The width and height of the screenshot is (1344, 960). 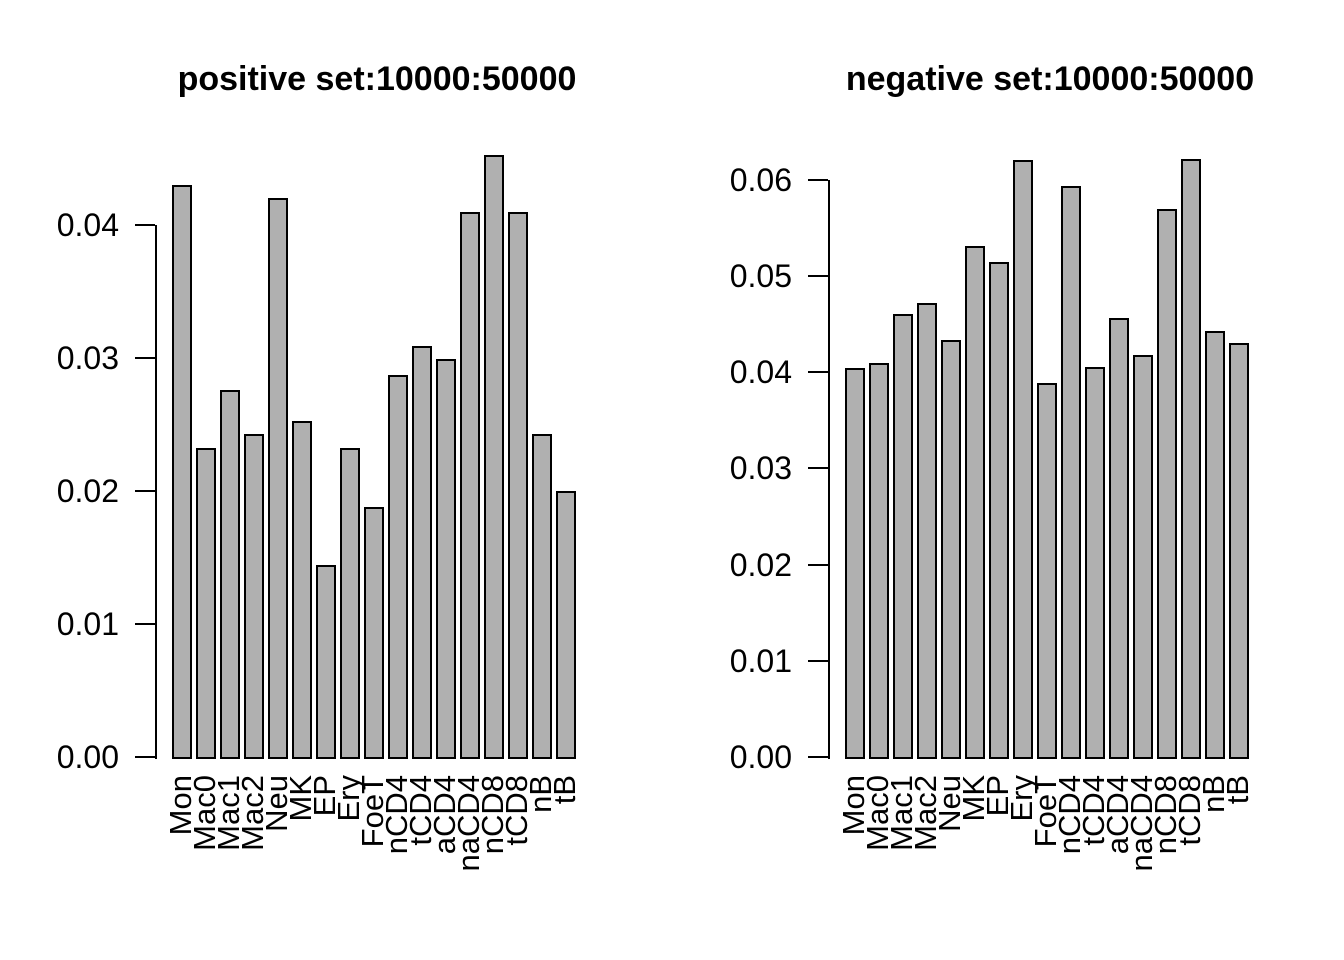 What do you see at coordinates (760, 179) in the screenshot?
I see `y-tick-label: 0.06` at bounding box center [760, 179].